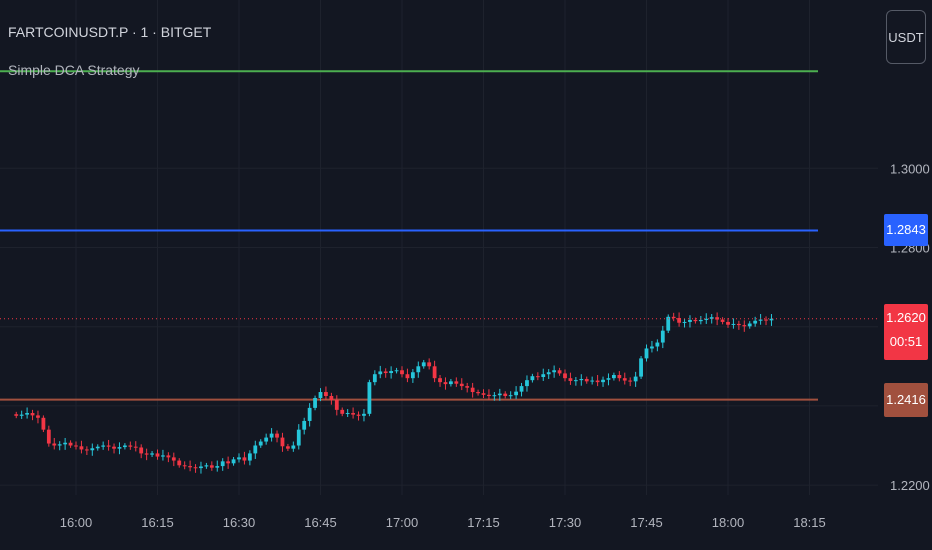 The image size is (932, 550). What do you see at coordinates (74, 70) in the screenshot?
I see `strategy-name: Simple DCA Strategy` at bounding box center [74, 70].